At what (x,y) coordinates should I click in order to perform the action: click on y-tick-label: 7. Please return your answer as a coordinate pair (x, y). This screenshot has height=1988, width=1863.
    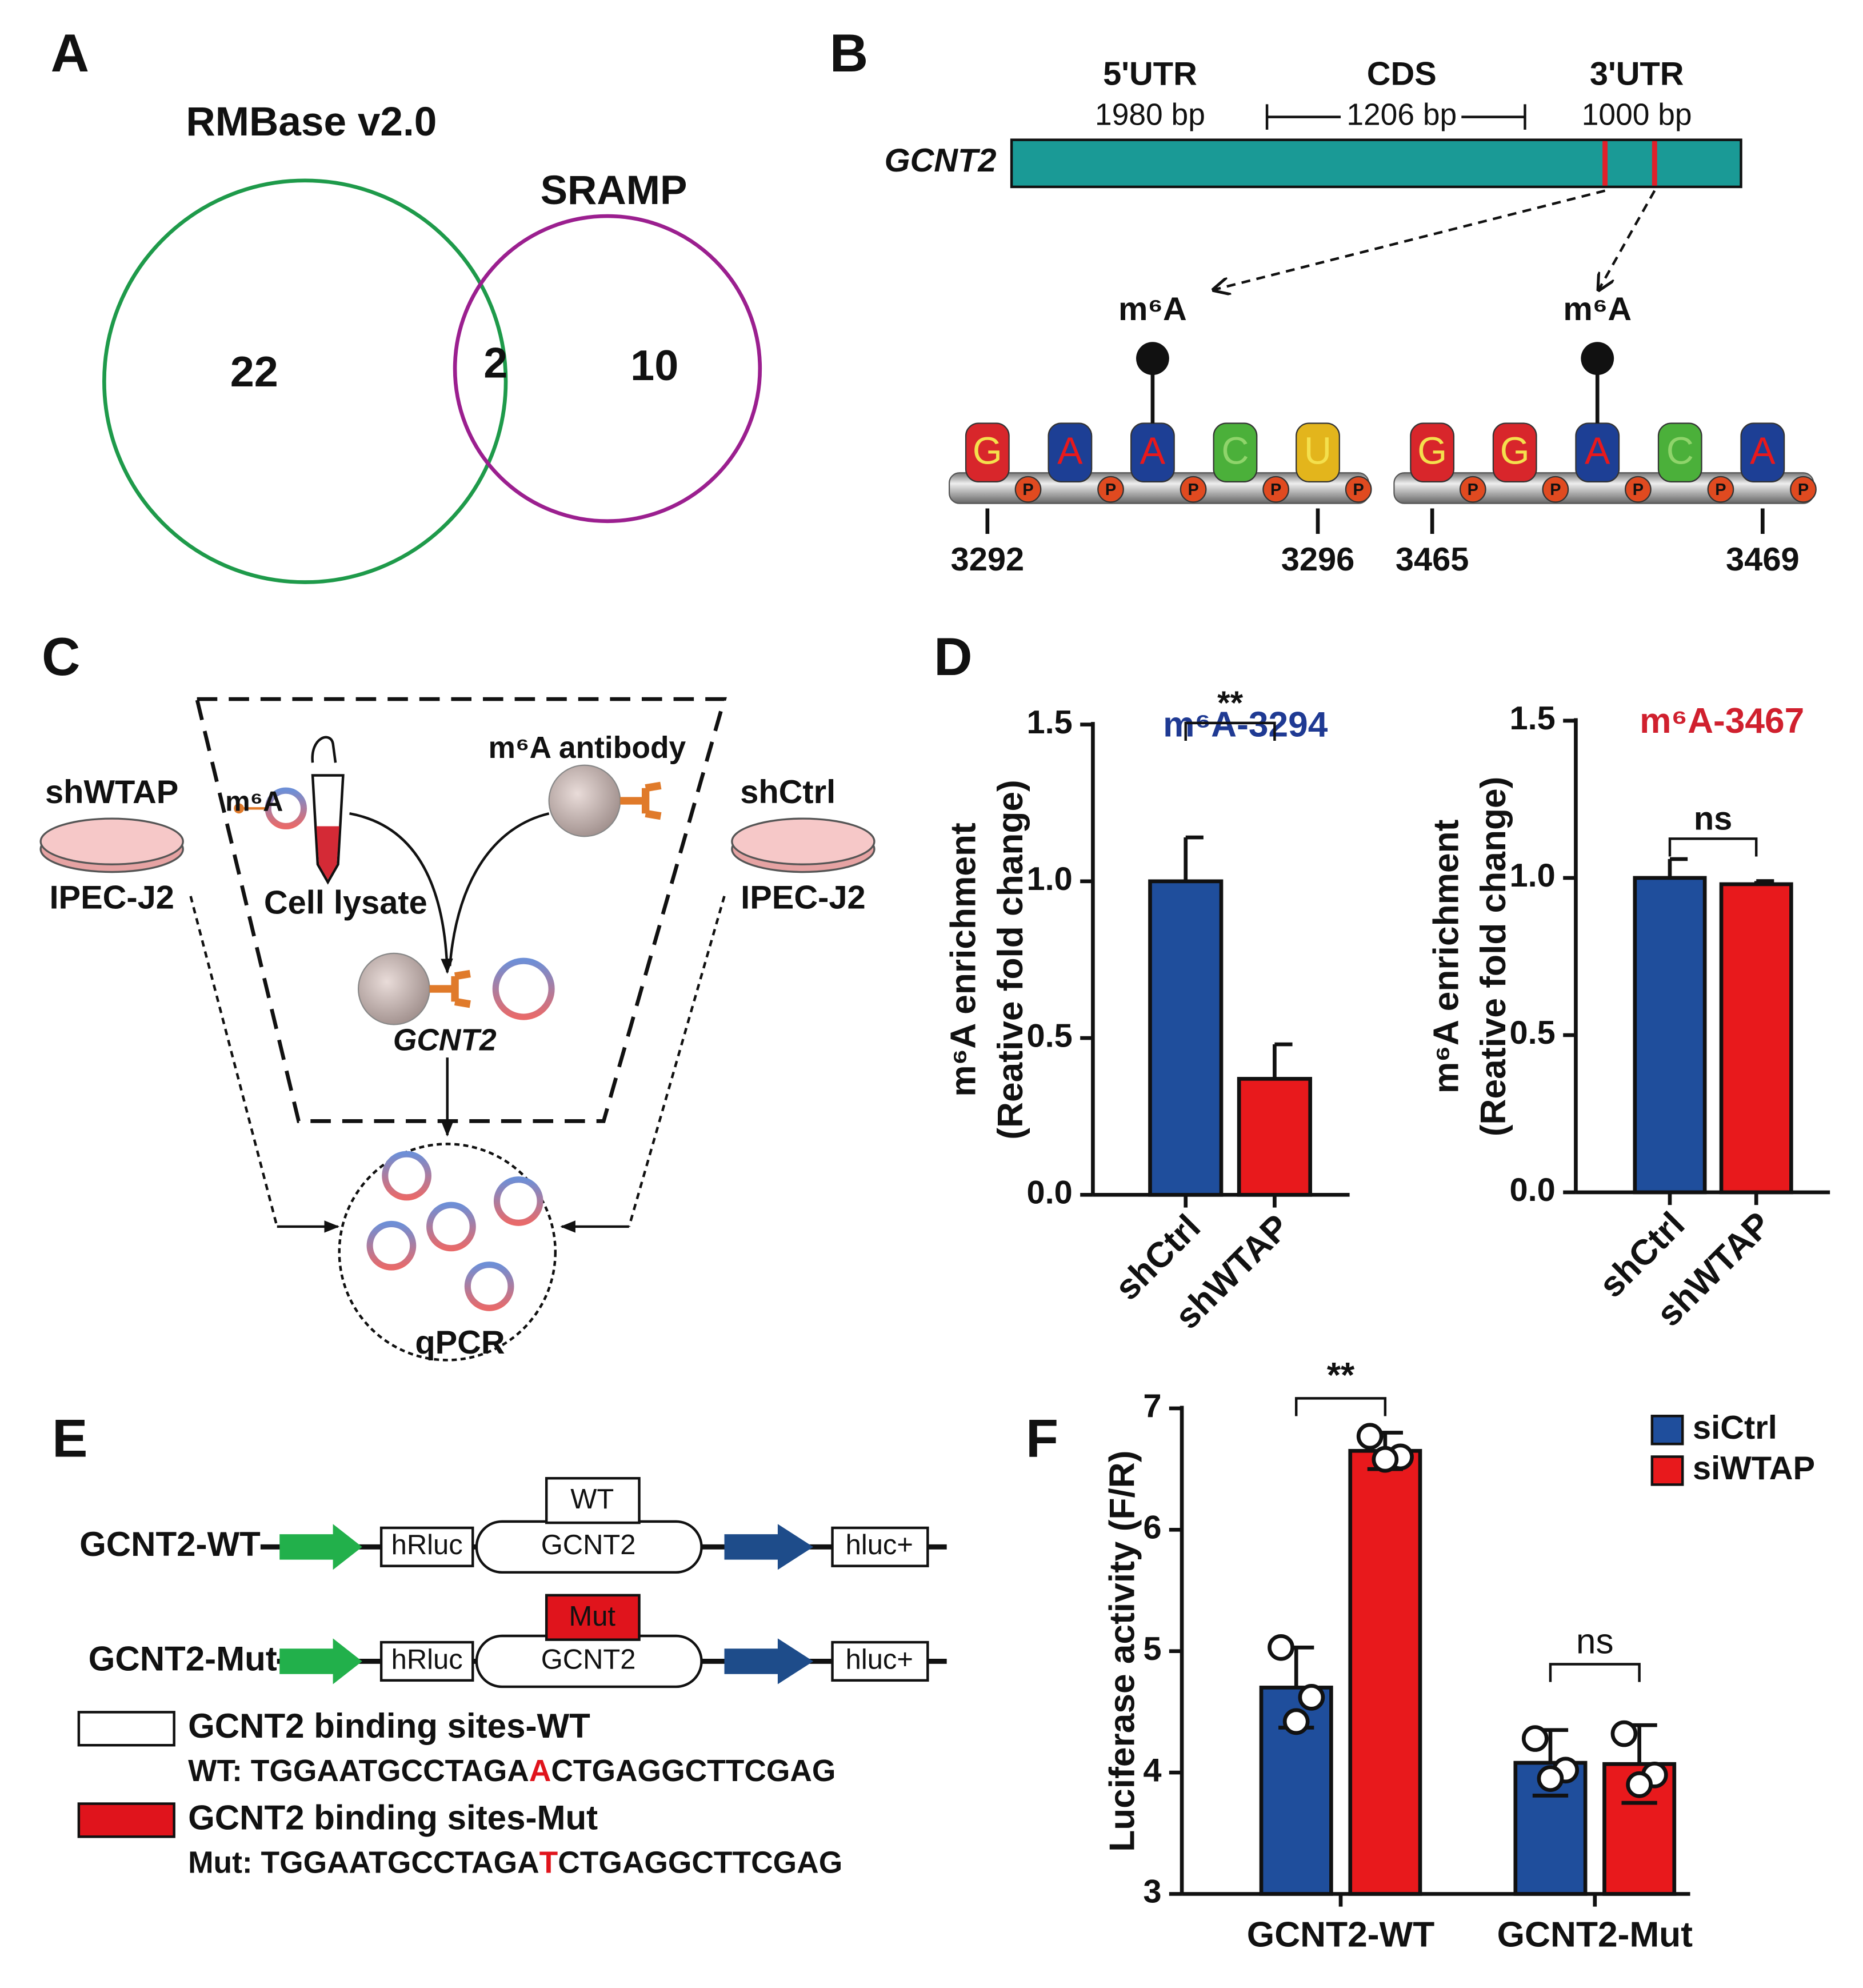
    Looking at the image, I should click on (1152, 1406).